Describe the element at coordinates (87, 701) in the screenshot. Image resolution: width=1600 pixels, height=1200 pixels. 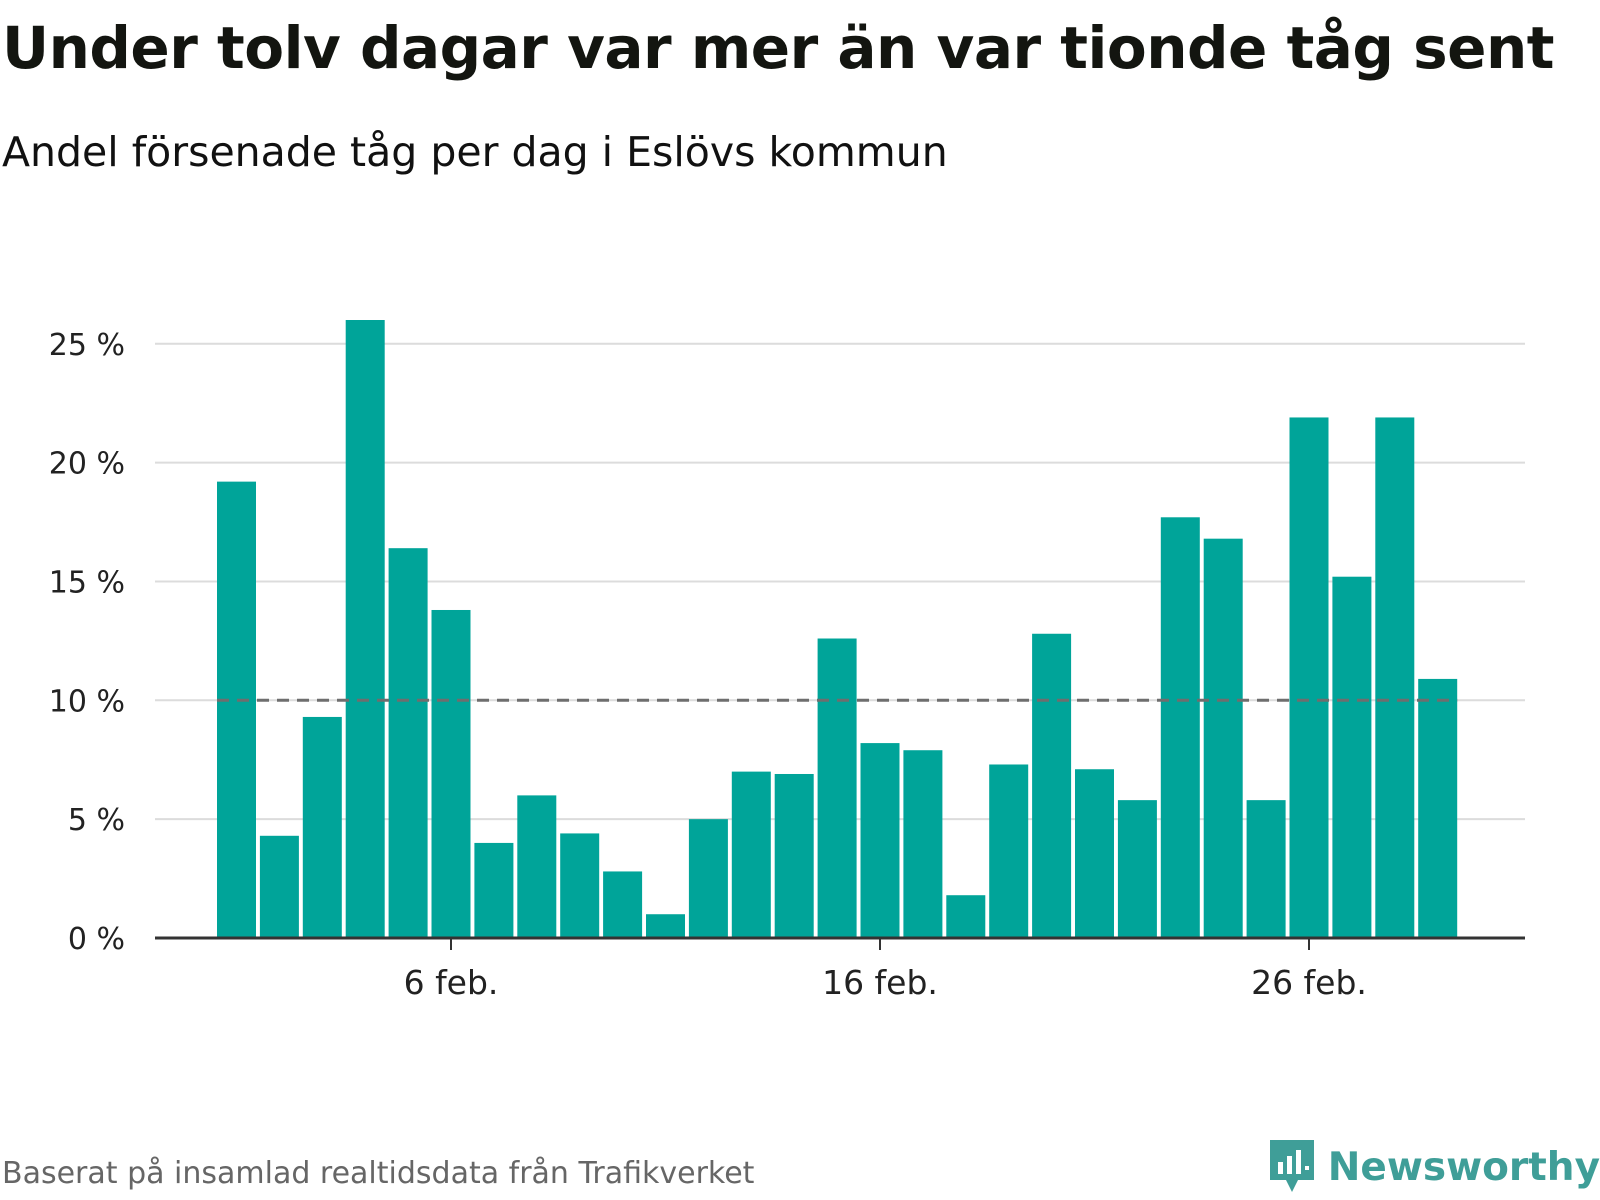
I see `y-tick-label: 10 %` at that location.